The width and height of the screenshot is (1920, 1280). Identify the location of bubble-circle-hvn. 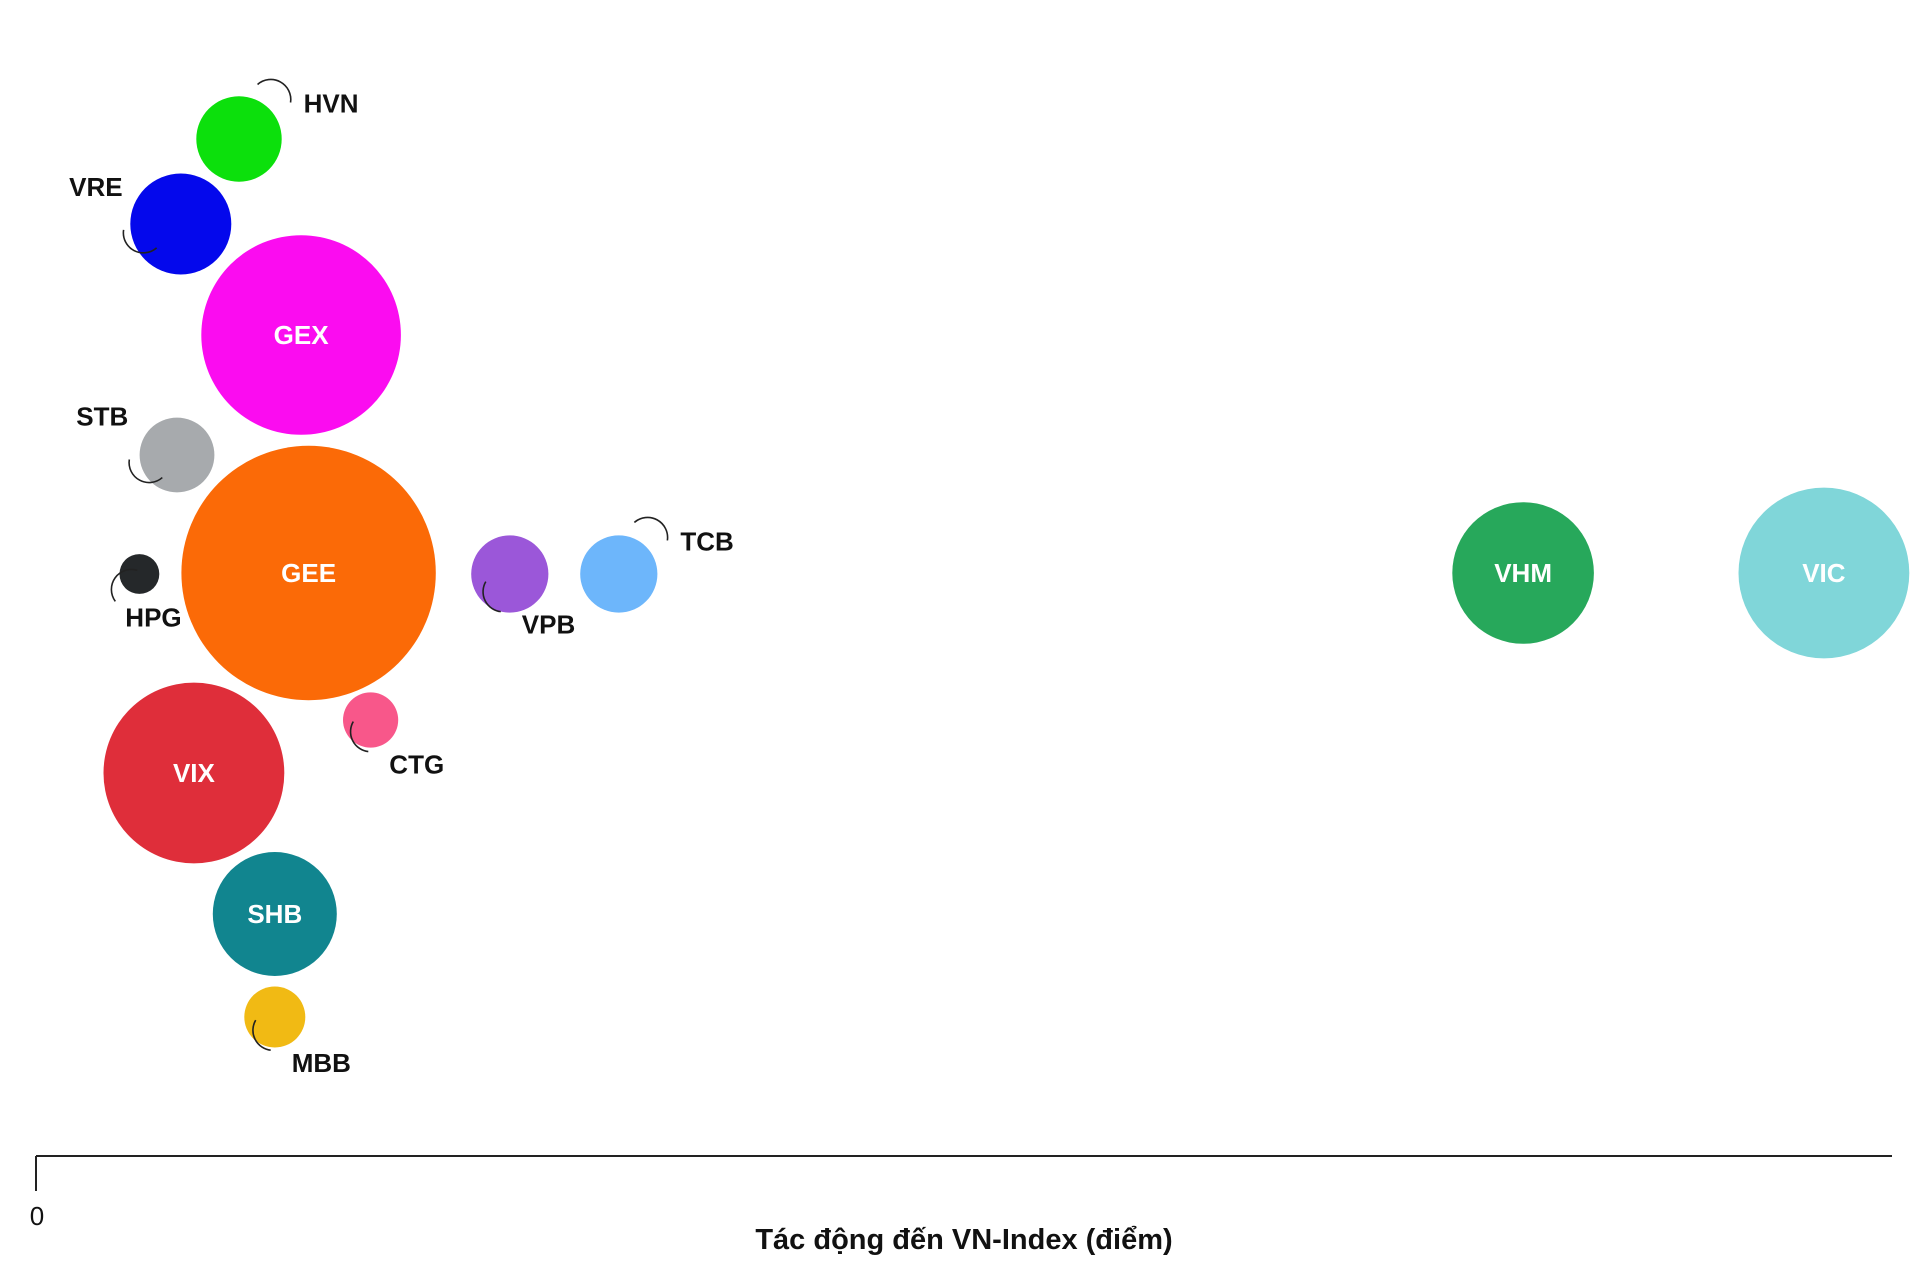
(239, 139).